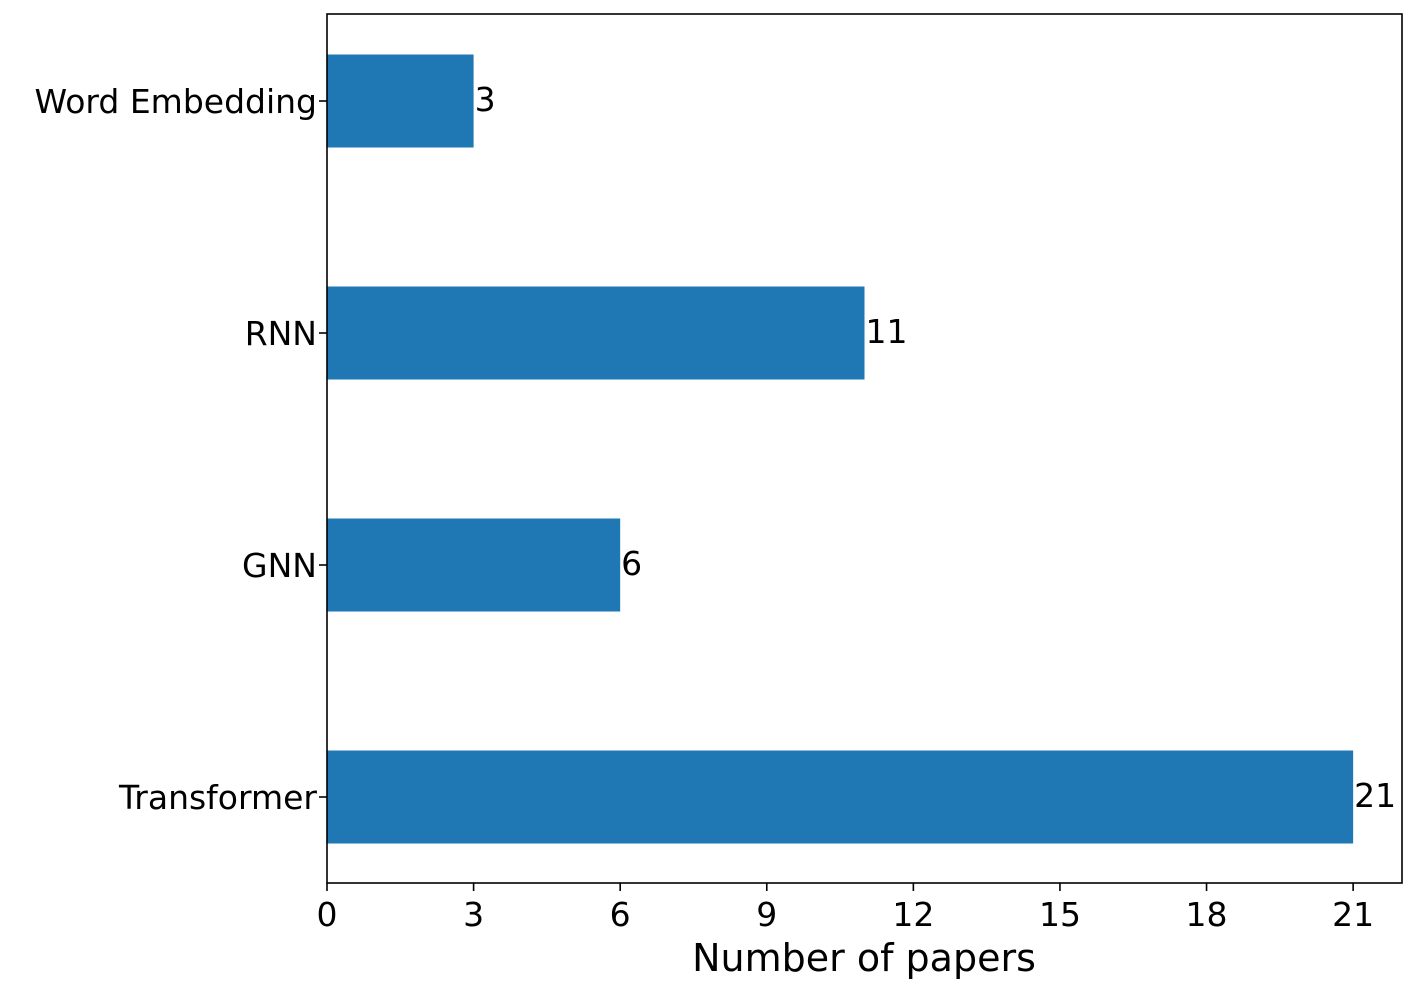  I want to click on y-tick-label: GNN, so click(279, 565).